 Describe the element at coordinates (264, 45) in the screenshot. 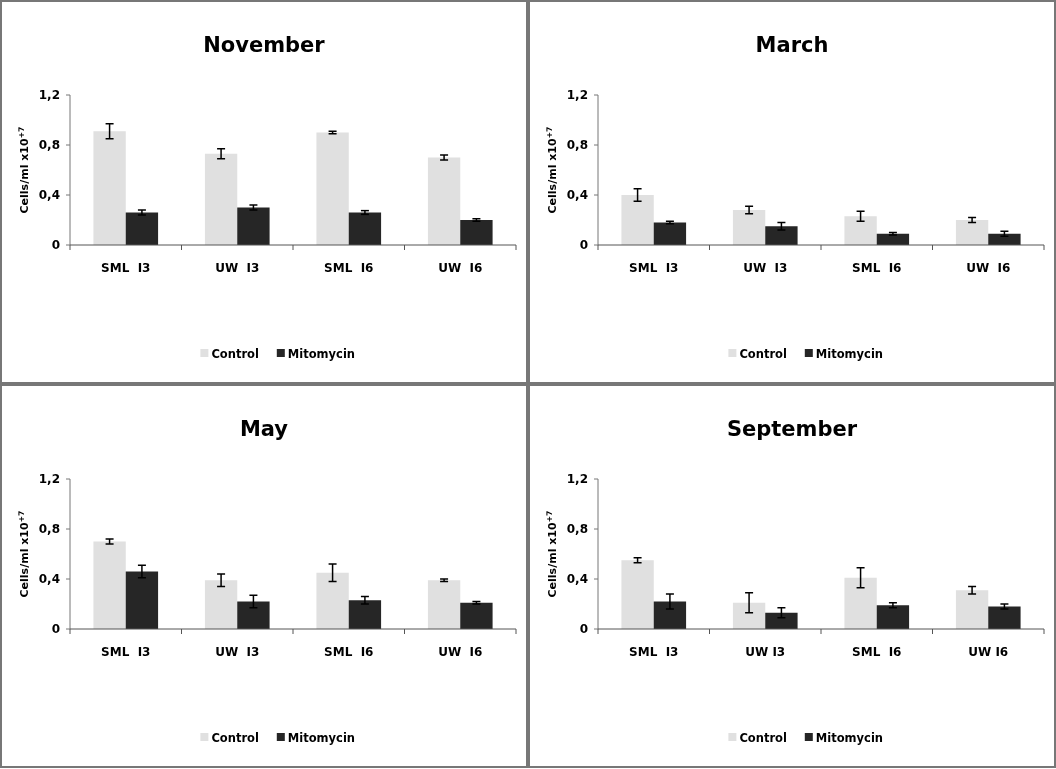

I see `chart-title: November` at that location.